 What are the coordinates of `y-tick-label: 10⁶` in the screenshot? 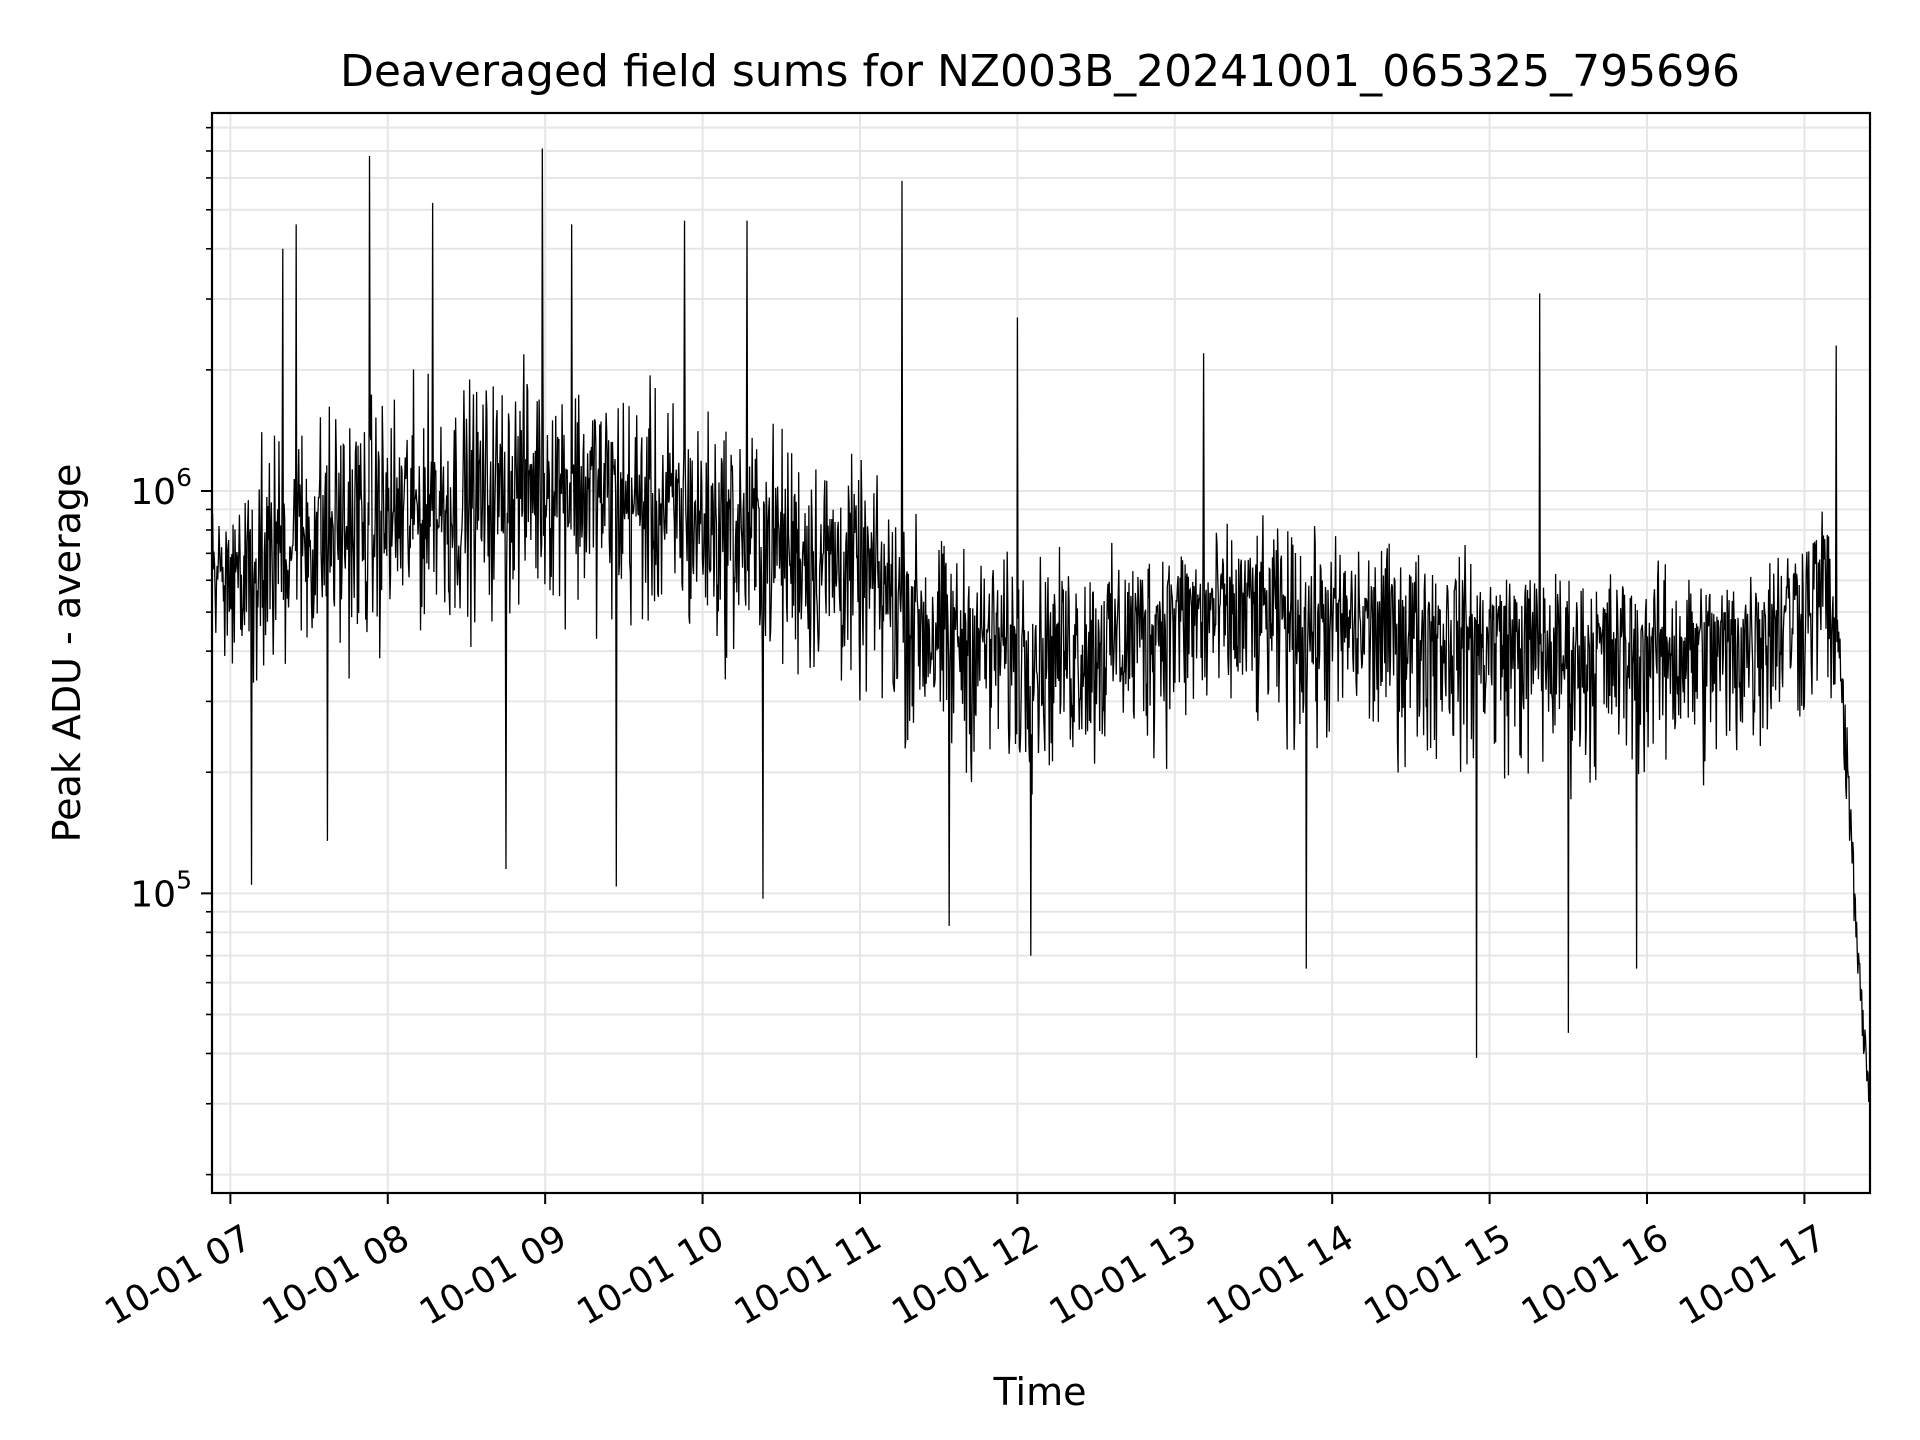 It's located at (161, 488).